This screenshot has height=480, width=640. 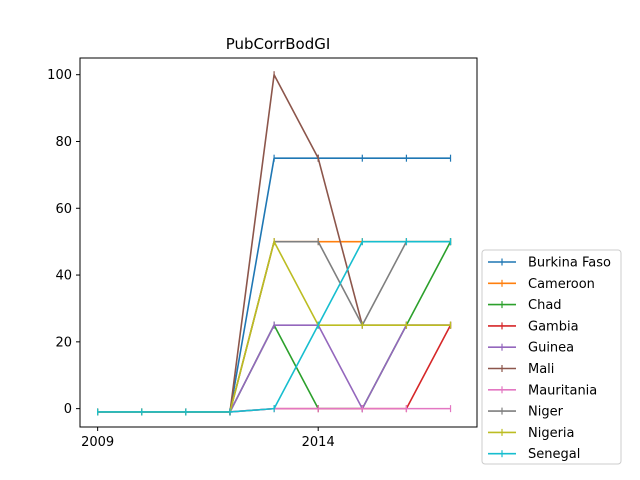 I want to click on legend-item: Guinea, so click(x=531, y=348).